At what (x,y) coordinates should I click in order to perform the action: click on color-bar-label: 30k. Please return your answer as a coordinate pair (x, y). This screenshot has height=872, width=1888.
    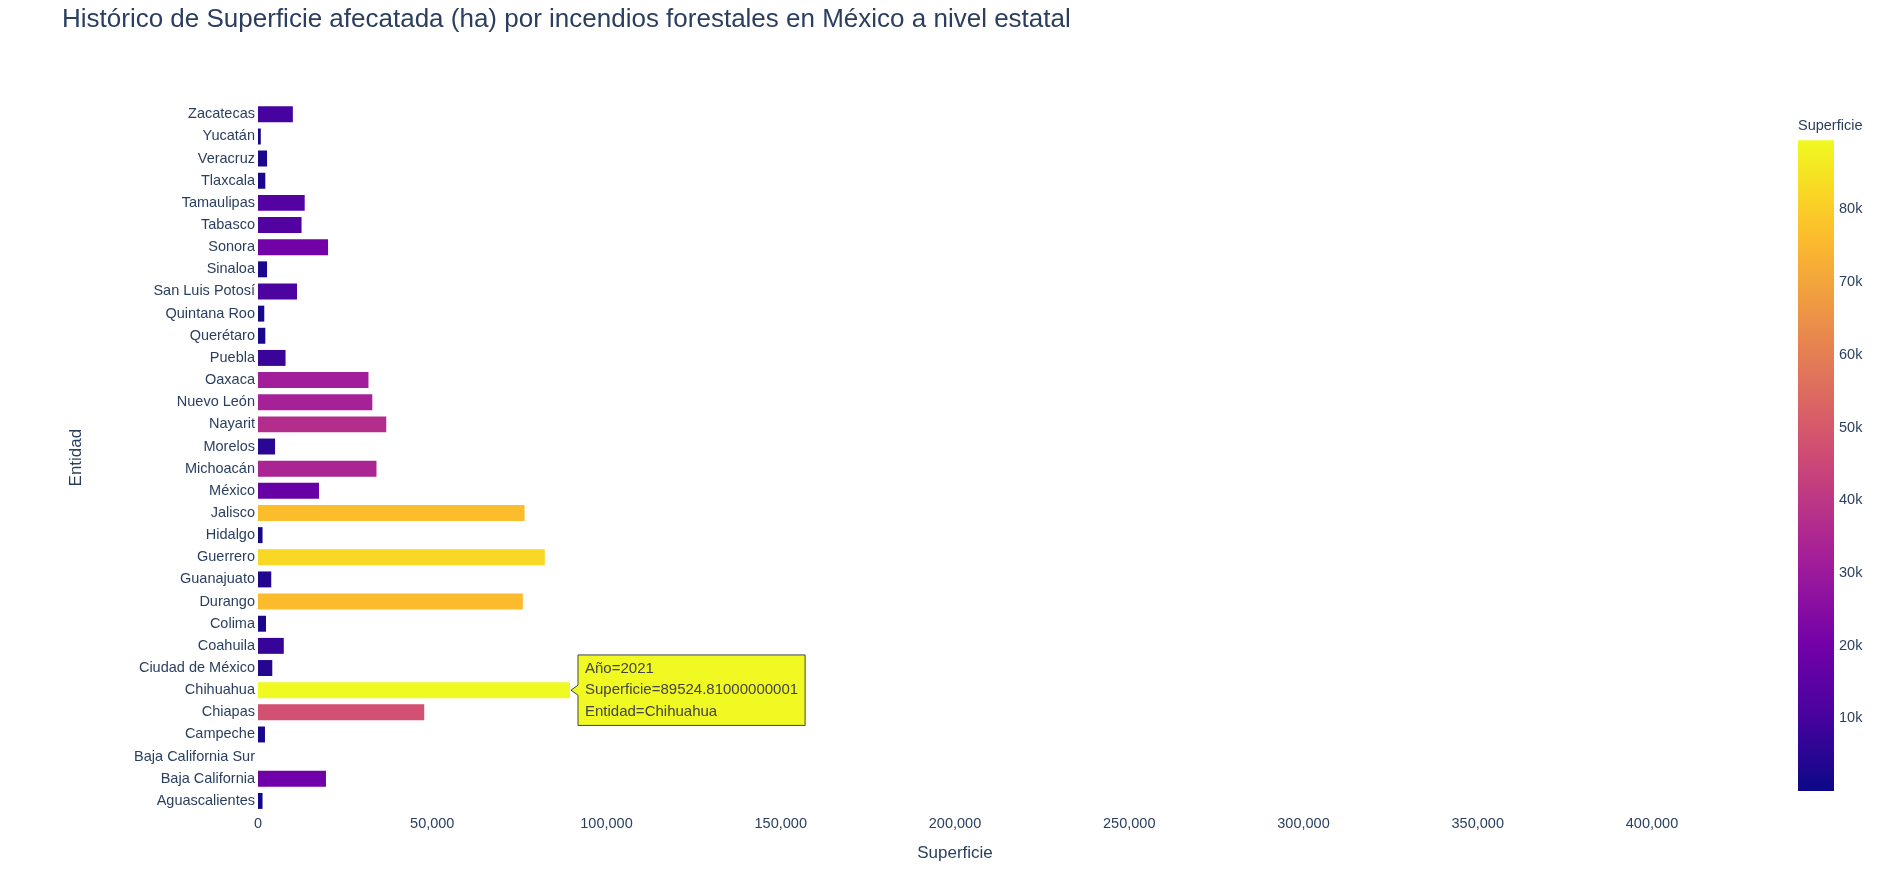
    Looking at the image, I should click on (1851, 571).